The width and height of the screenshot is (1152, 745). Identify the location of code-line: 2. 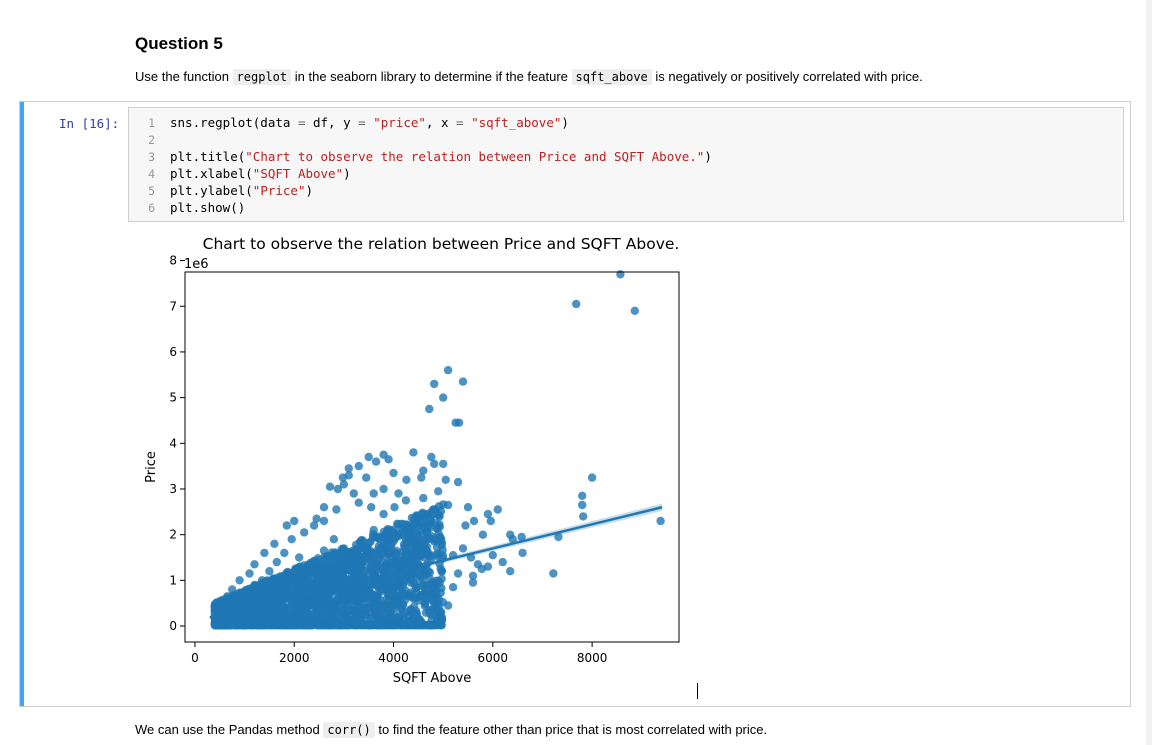
(624, 140).